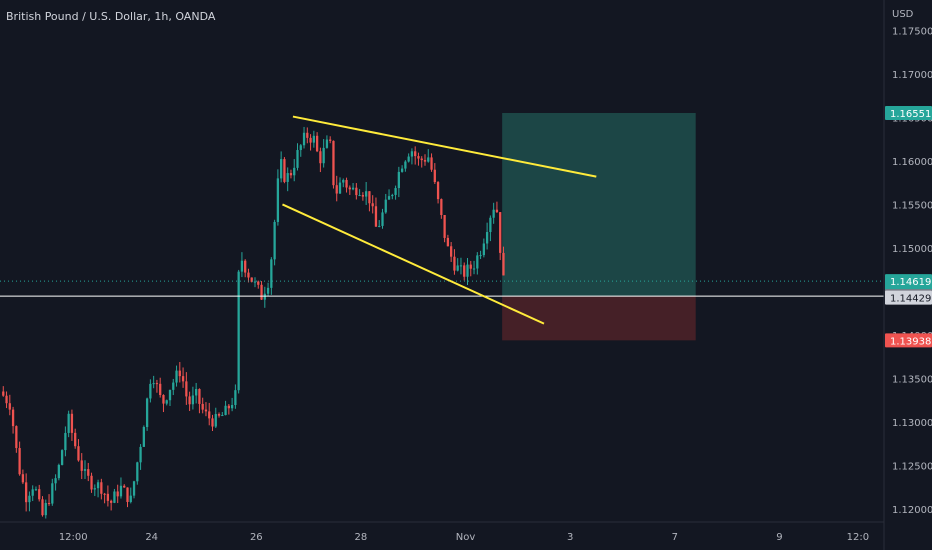 This screenshot has height=550, width=932. I want to click on lower-channel-line, so click(413, 264).